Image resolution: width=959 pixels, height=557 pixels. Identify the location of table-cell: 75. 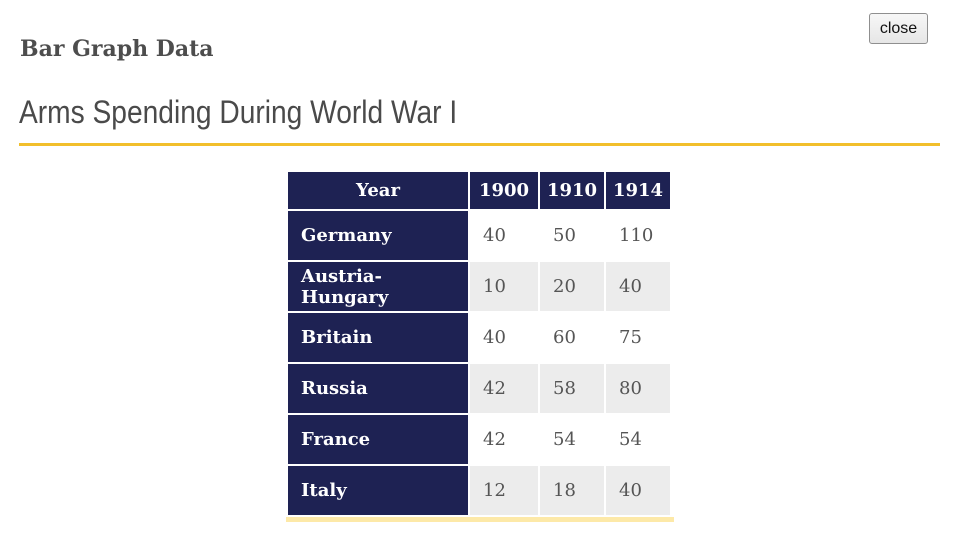
(638, 337).